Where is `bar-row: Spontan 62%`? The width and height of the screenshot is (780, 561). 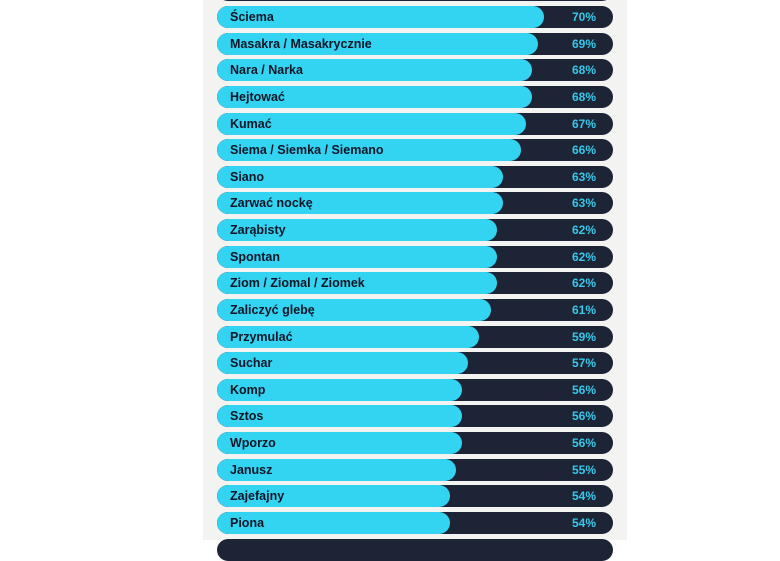
bar-row: Spontan 62% is located at coordinates (415, 256).